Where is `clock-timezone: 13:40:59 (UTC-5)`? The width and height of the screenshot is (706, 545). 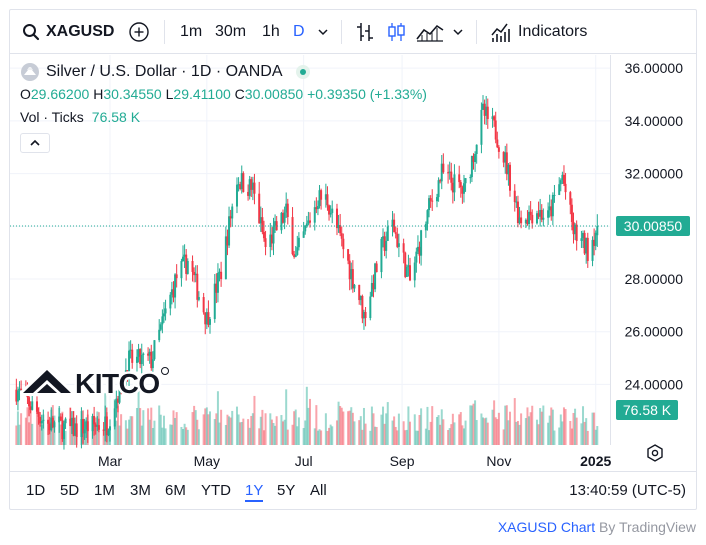 clock-timezone: 13:40:59 (UTC-5) is located at coordinates (627, 490).